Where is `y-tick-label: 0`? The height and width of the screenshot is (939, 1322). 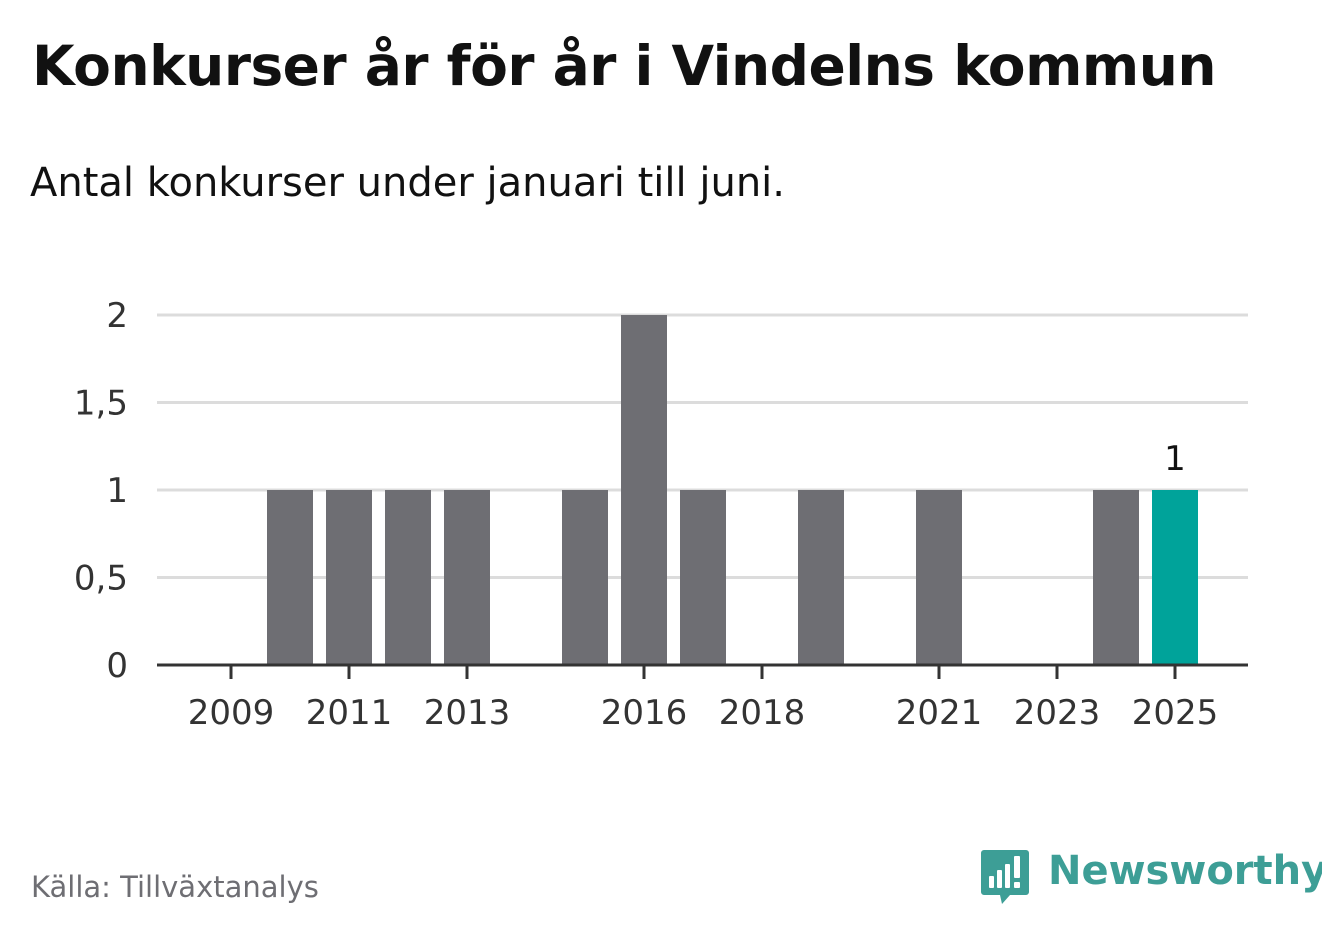
y-tick-label: 0 is located at coordinates (117, 666).